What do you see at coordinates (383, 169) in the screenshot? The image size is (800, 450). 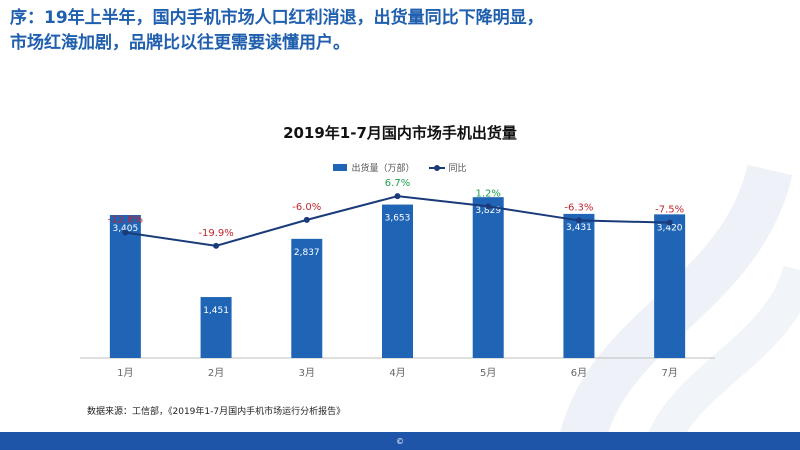 I see `legend-bar-label: 出货量（万部）` at bounding box center [383, 169].